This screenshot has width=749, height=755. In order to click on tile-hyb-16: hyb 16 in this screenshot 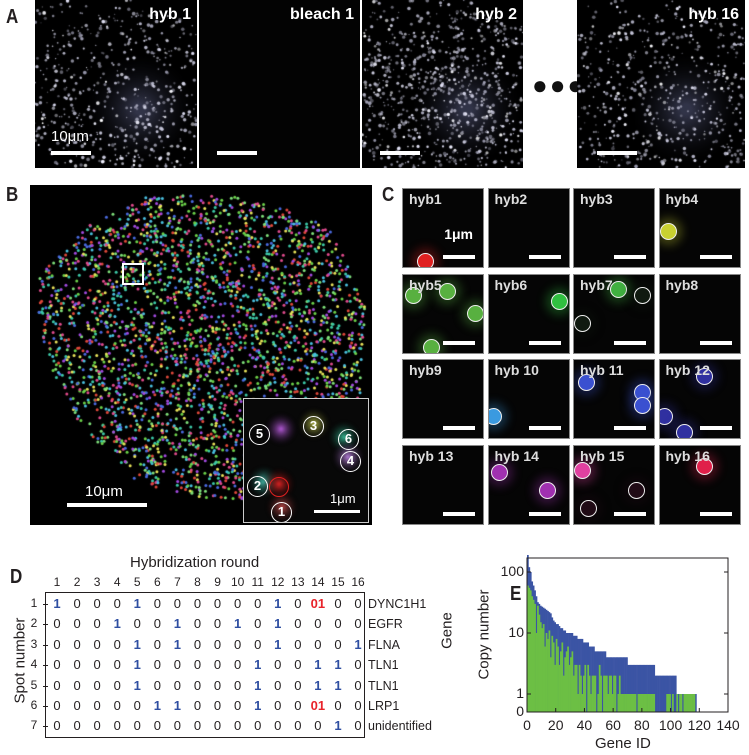, I will do `click(699, 484)`.